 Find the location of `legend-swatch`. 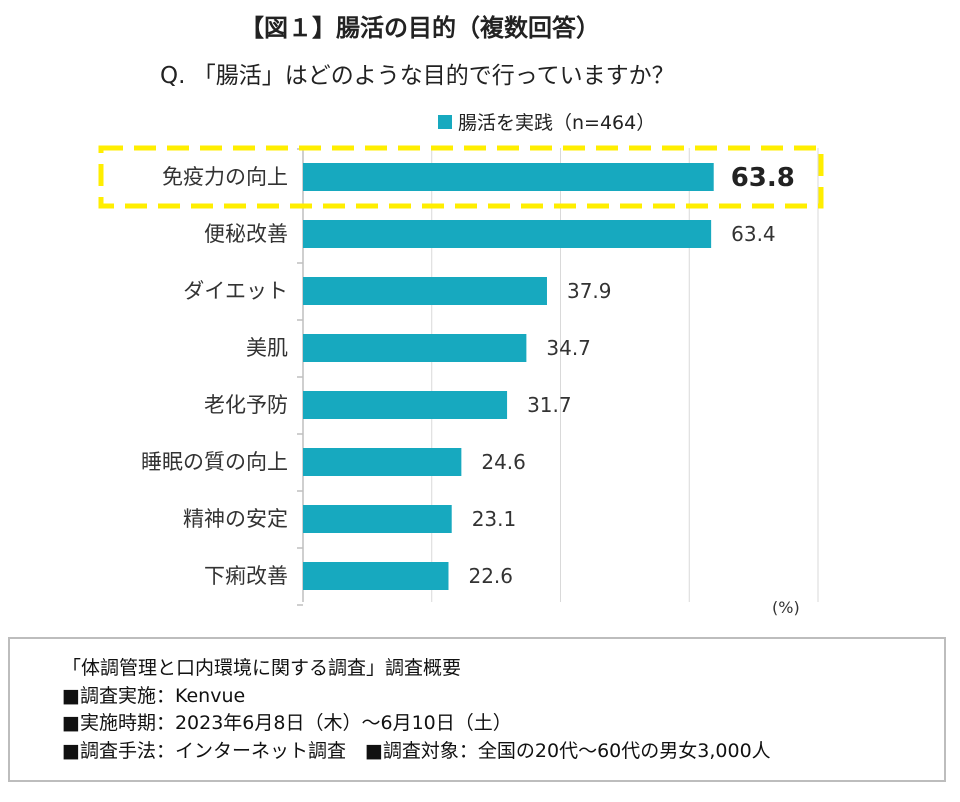

legend-swatch is located at coordinates (445, 121).